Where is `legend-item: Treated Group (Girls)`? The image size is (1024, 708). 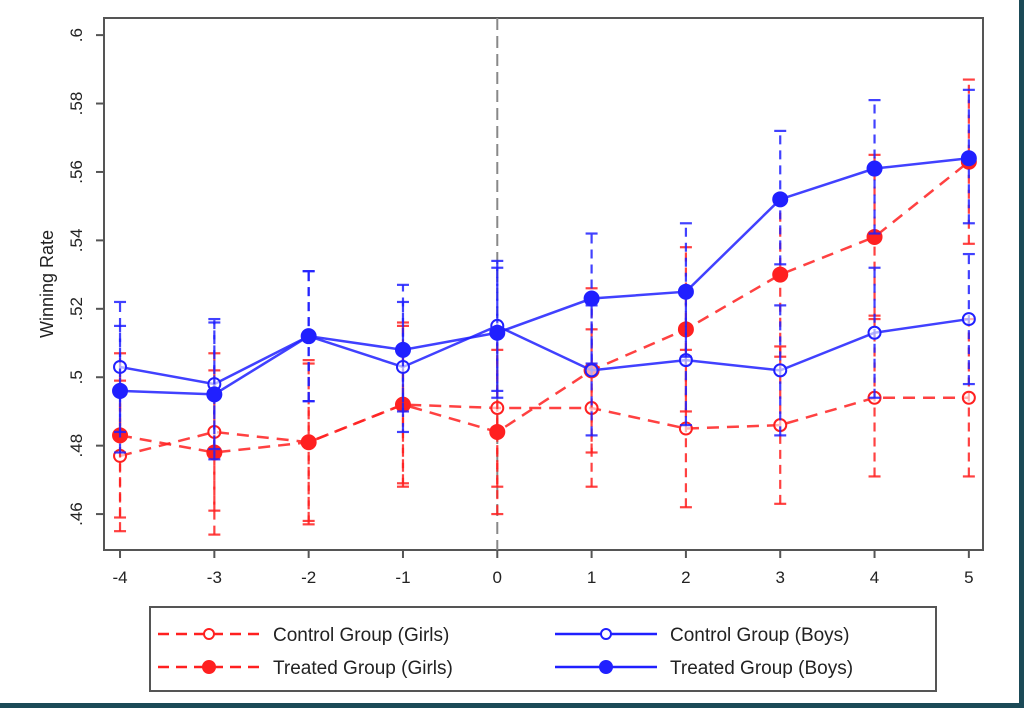 legend-item: Treated Group (Girls) is located at coordinates (305, 668).